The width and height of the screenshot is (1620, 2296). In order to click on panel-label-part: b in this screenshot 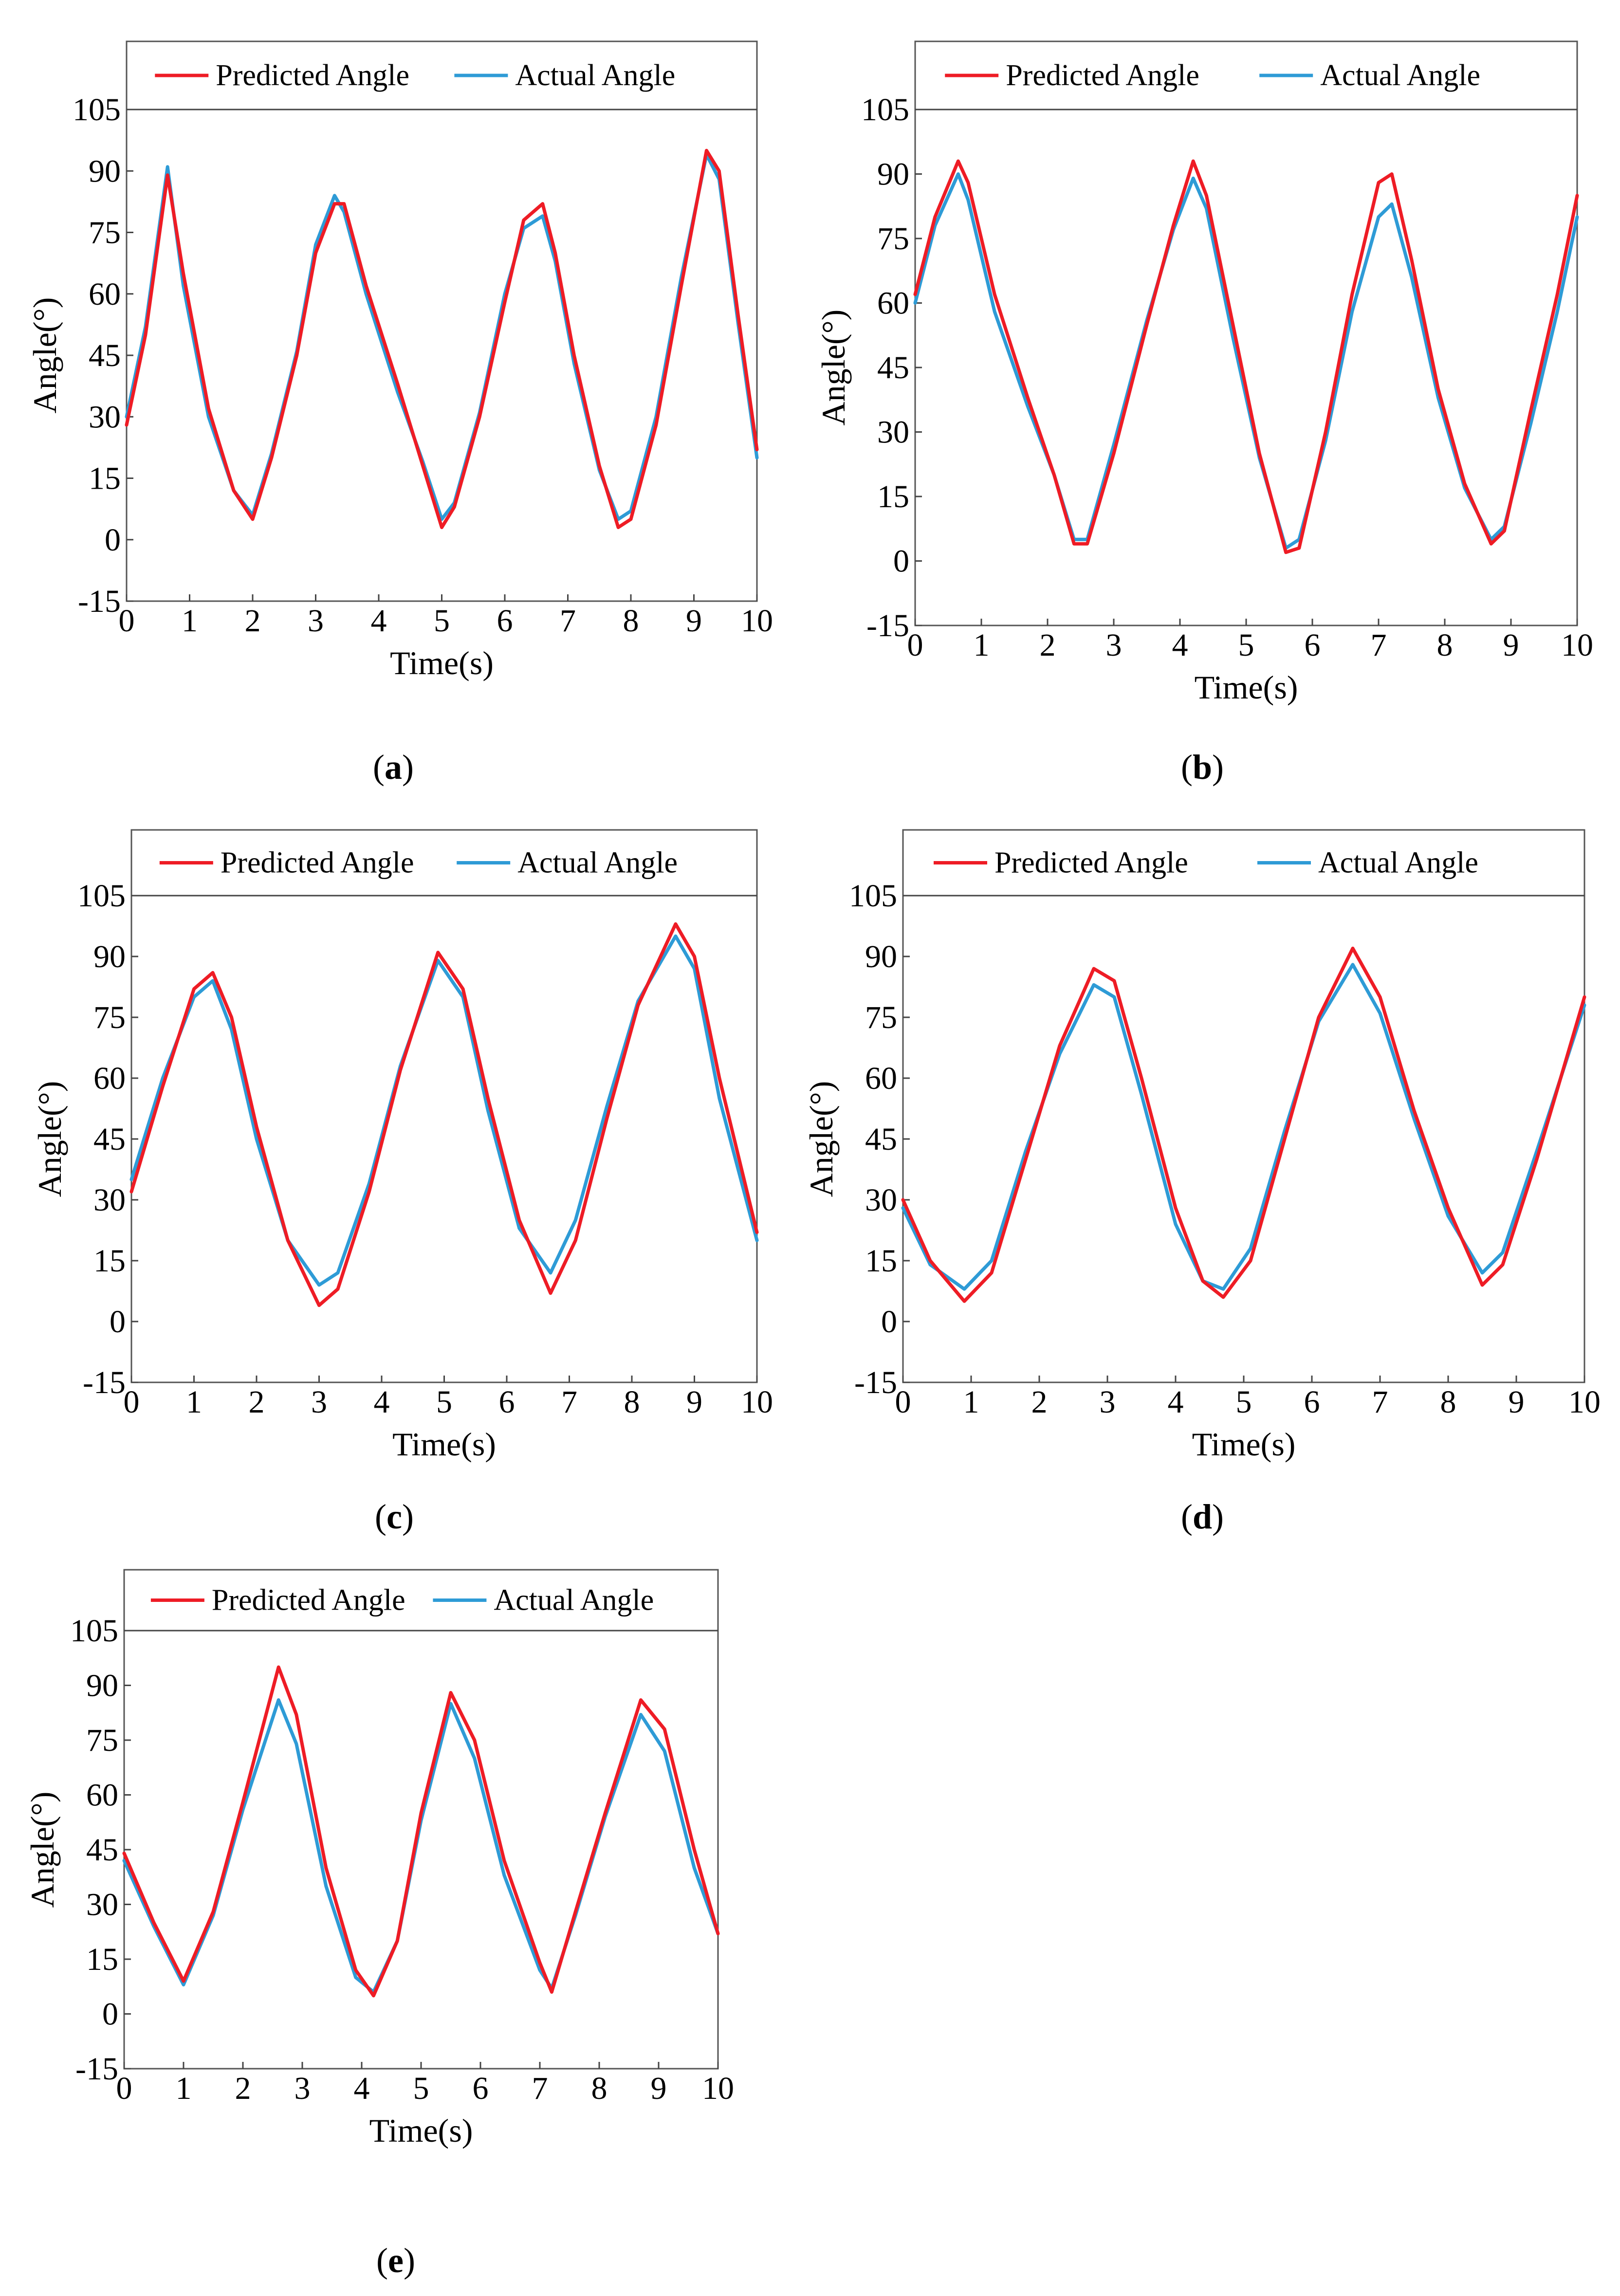, I will do `click(1202, 767)`.